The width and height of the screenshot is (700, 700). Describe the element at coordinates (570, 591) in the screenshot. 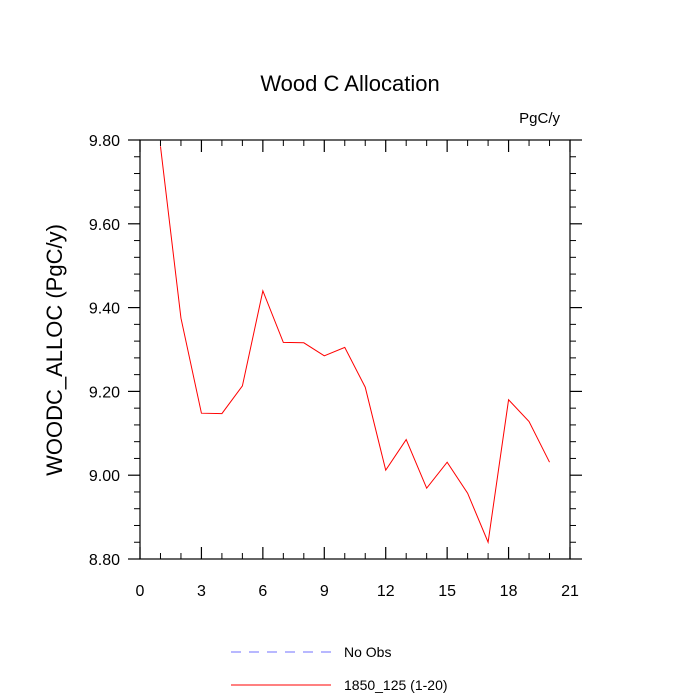

I see `x-tick-label: 21` at that location.